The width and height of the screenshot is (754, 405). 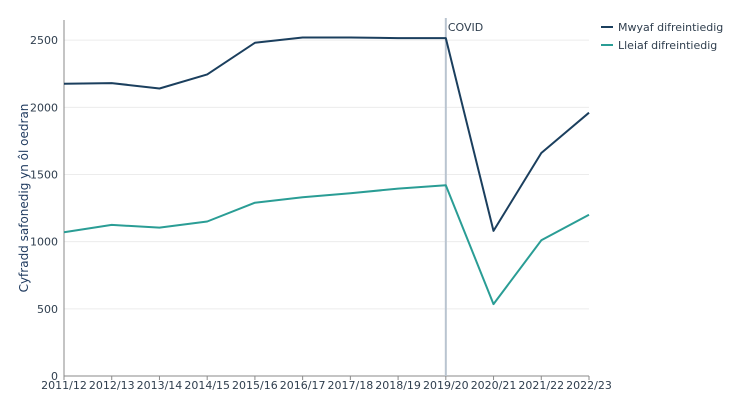 What do you see at coordinates (463, 197) in the screenshot?
I see `covid-annotation: COVID` at bounding box center [463, 197].